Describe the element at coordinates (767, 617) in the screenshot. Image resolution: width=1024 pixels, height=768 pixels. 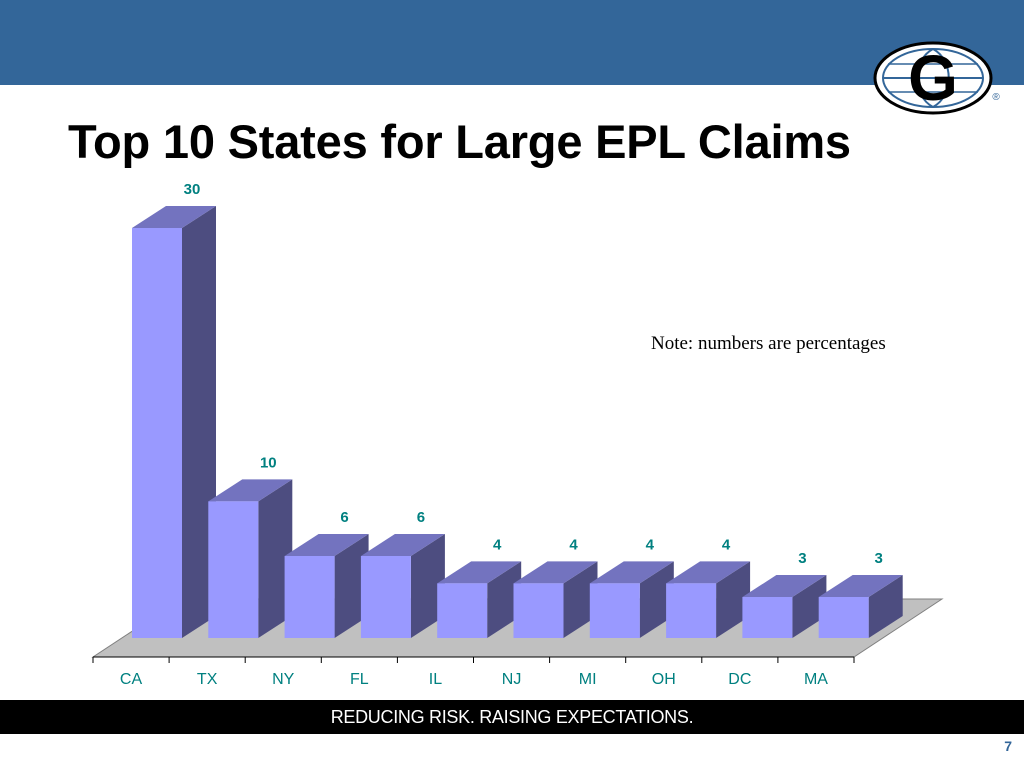
I see `bar-dc` at that location.